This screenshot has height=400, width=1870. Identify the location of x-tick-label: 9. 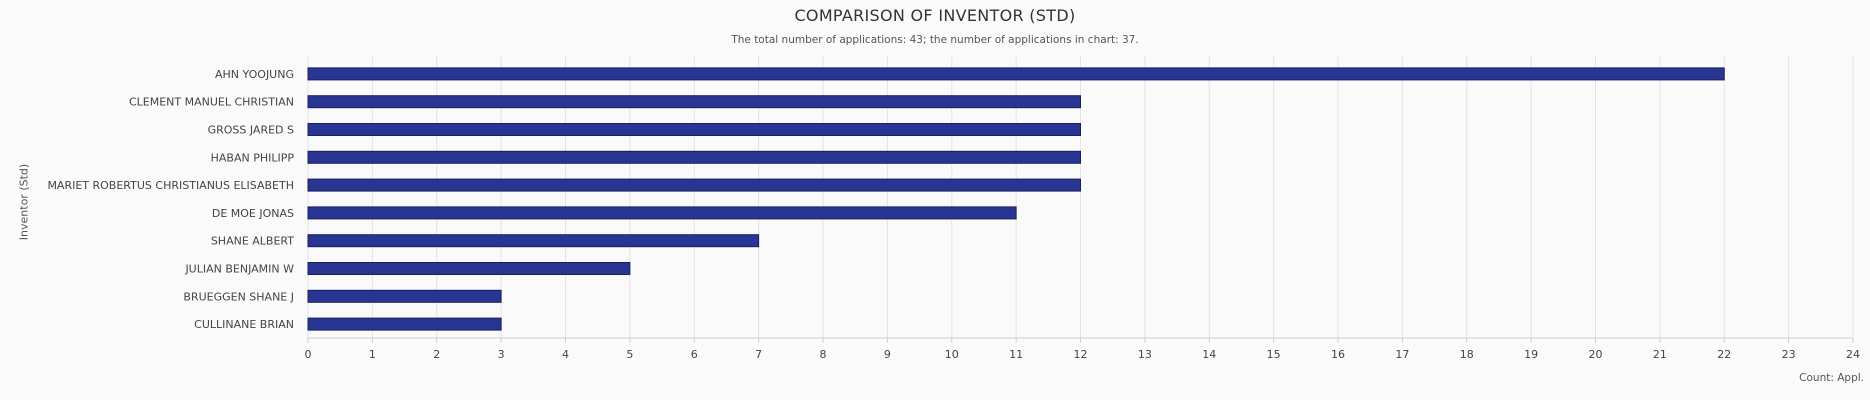
(887, 354).